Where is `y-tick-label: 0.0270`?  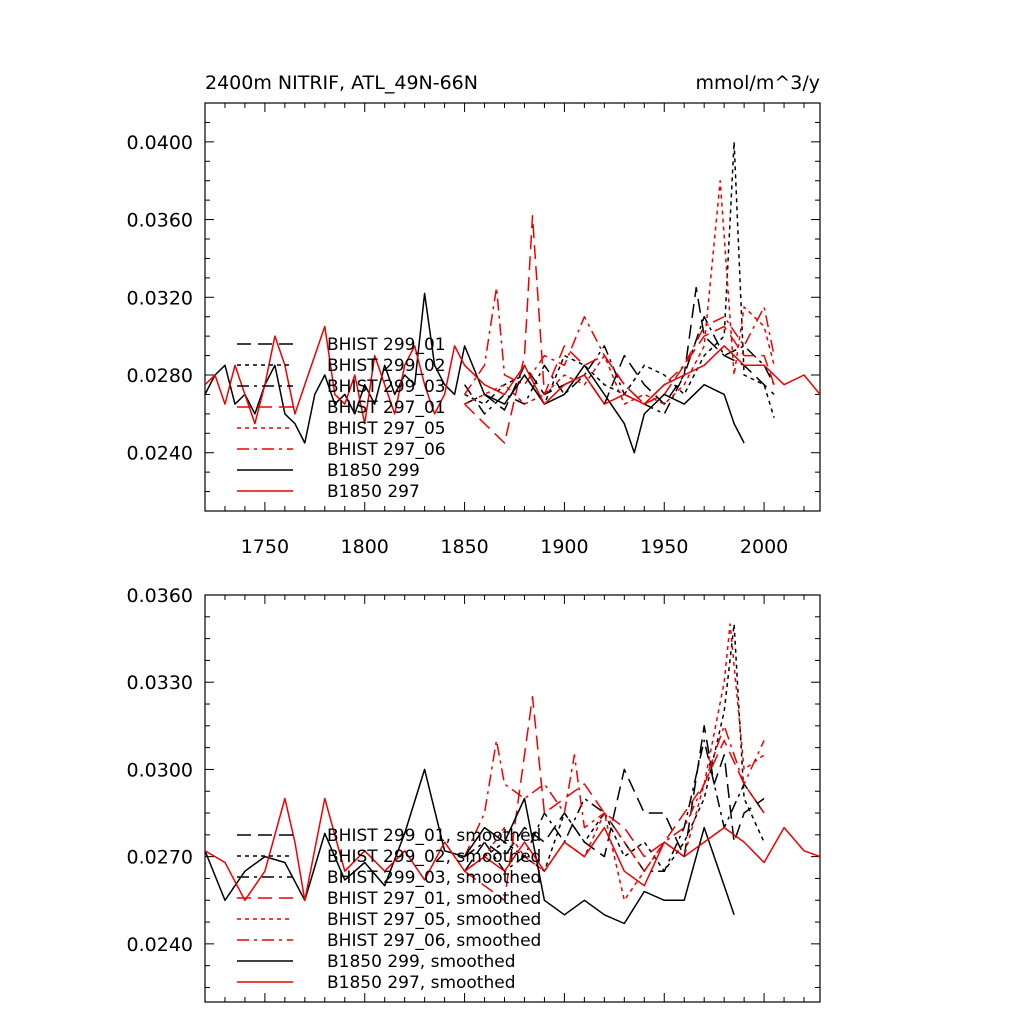 y-tick-label: 0.0270 is located at coordinates (160, 858).